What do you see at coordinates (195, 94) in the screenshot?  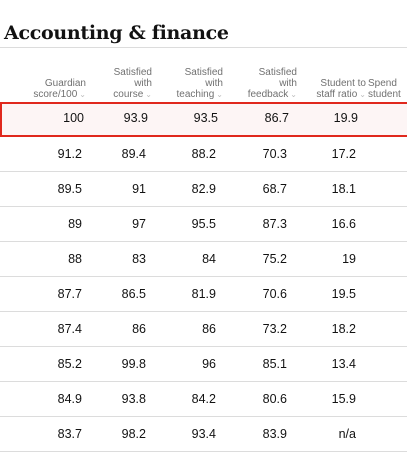 I see `header-line: teaching` at bounding box center [195, 94].